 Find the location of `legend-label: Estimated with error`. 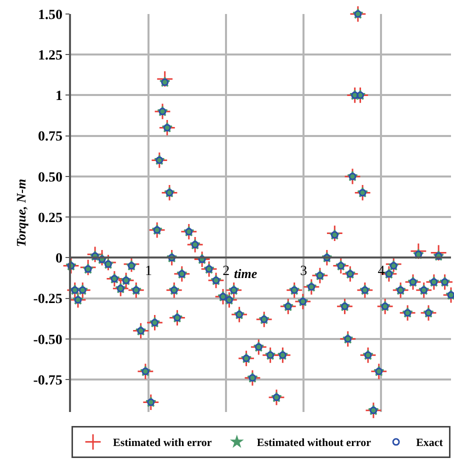

legend-label: Estimated with error is located at coordinates (162, 443).